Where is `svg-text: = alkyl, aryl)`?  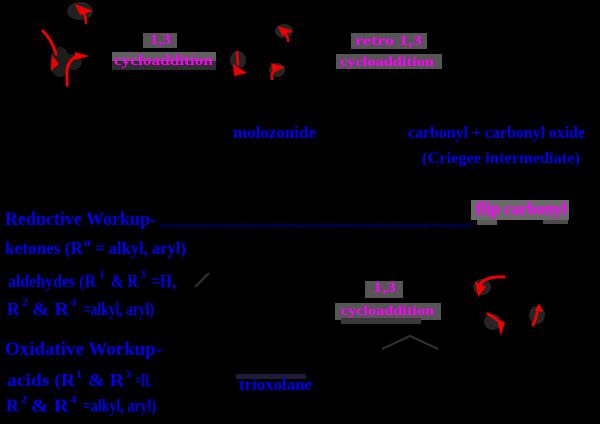
svg-text: = alkyl, aryl) is located at coordinates (140, 248).